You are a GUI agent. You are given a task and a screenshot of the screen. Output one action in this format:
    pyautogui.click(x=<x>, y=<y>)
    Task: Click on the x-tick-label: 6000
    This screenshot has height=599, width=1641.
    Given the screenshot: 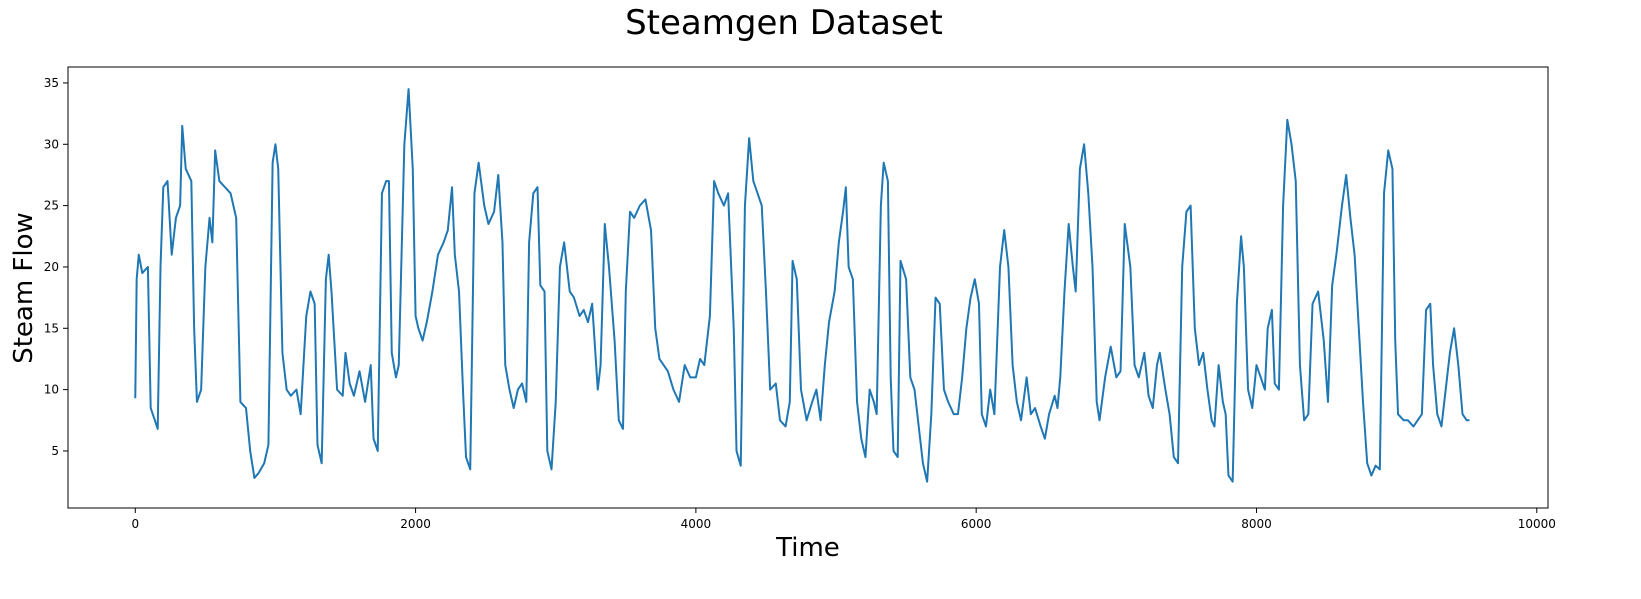 What is the action you would take?
    pyautogui.click(x=976, y=524)
    